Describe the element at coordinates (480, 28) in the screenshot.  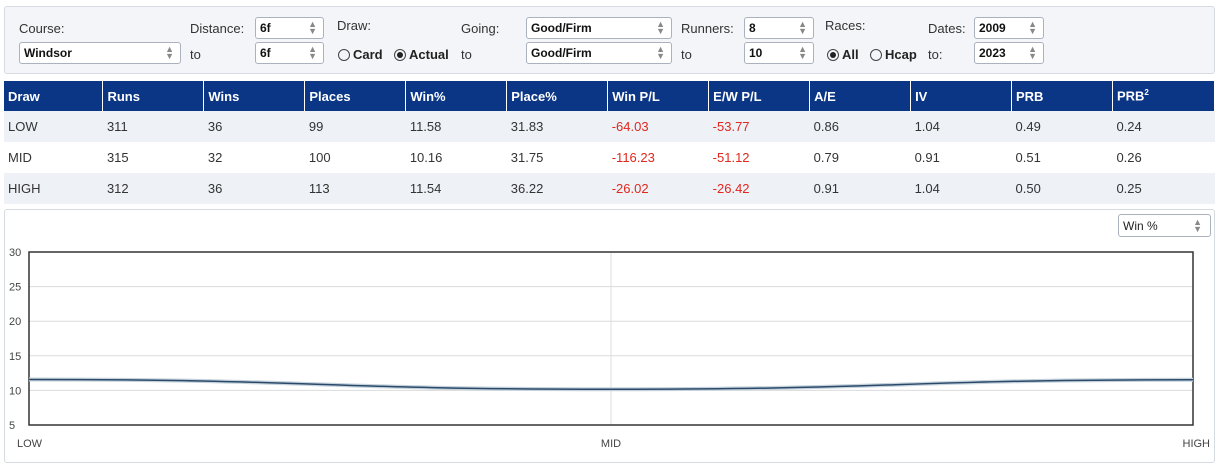
I see `going-label: Going:` at that location.